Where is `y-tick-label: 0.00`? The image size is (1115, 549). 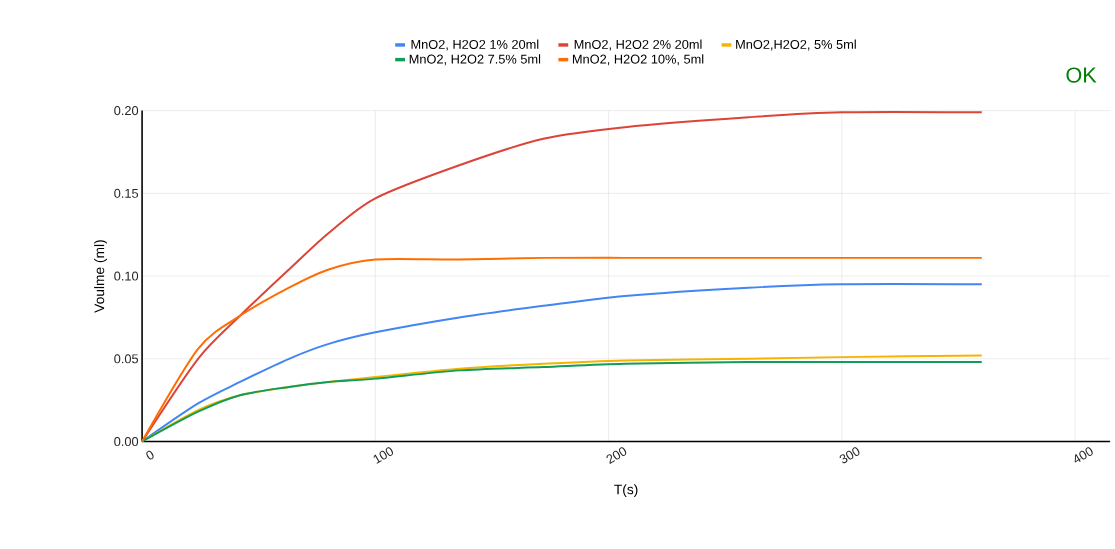 y-tick-label: 0.00 is located at coordinates (126, 441).